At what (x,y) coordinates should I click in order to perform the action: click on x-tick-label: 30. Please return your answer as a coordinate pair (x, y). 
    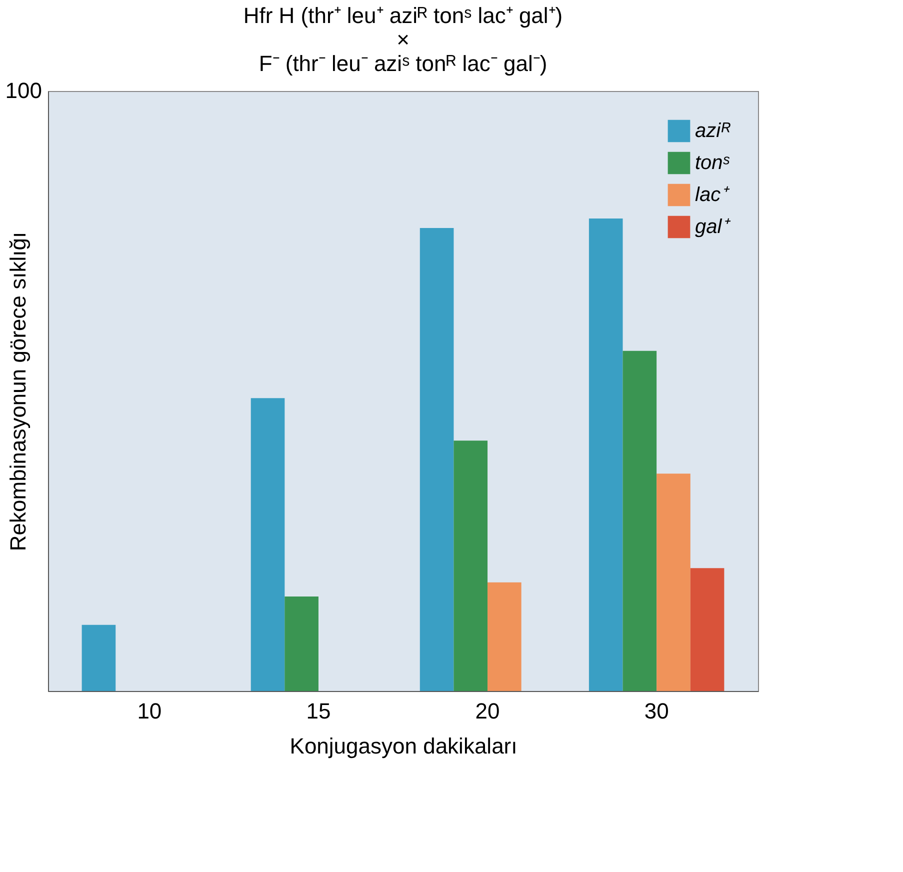
    Looking at the image, I should click on (656, 711).